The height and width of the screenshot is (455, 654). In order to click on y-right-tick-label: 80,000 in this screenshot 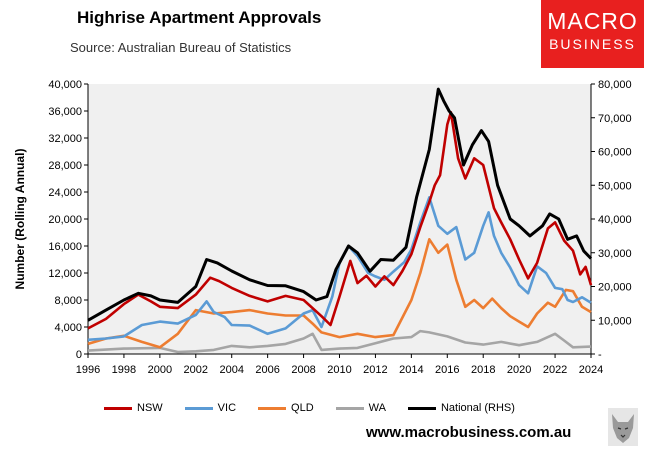, I will do `click(615, 85)`.